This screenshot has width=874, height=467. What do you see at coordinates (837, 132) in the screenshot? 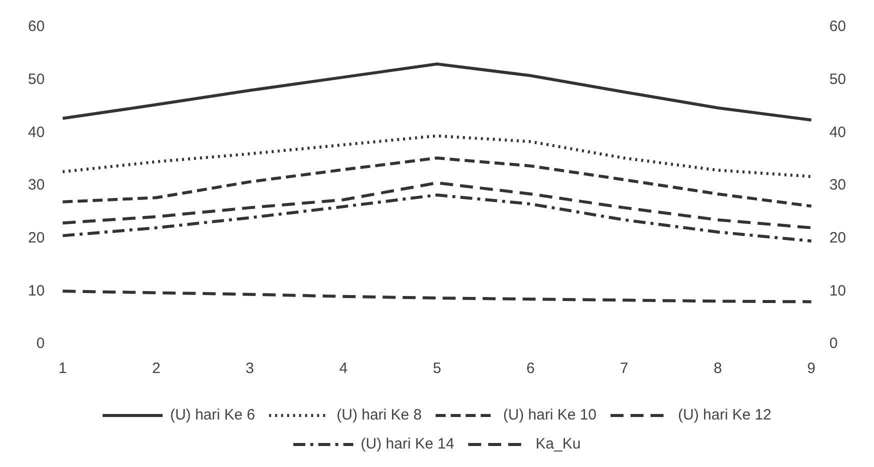
I see `y2-tick-label: 40` at bounding box center [837, 132].